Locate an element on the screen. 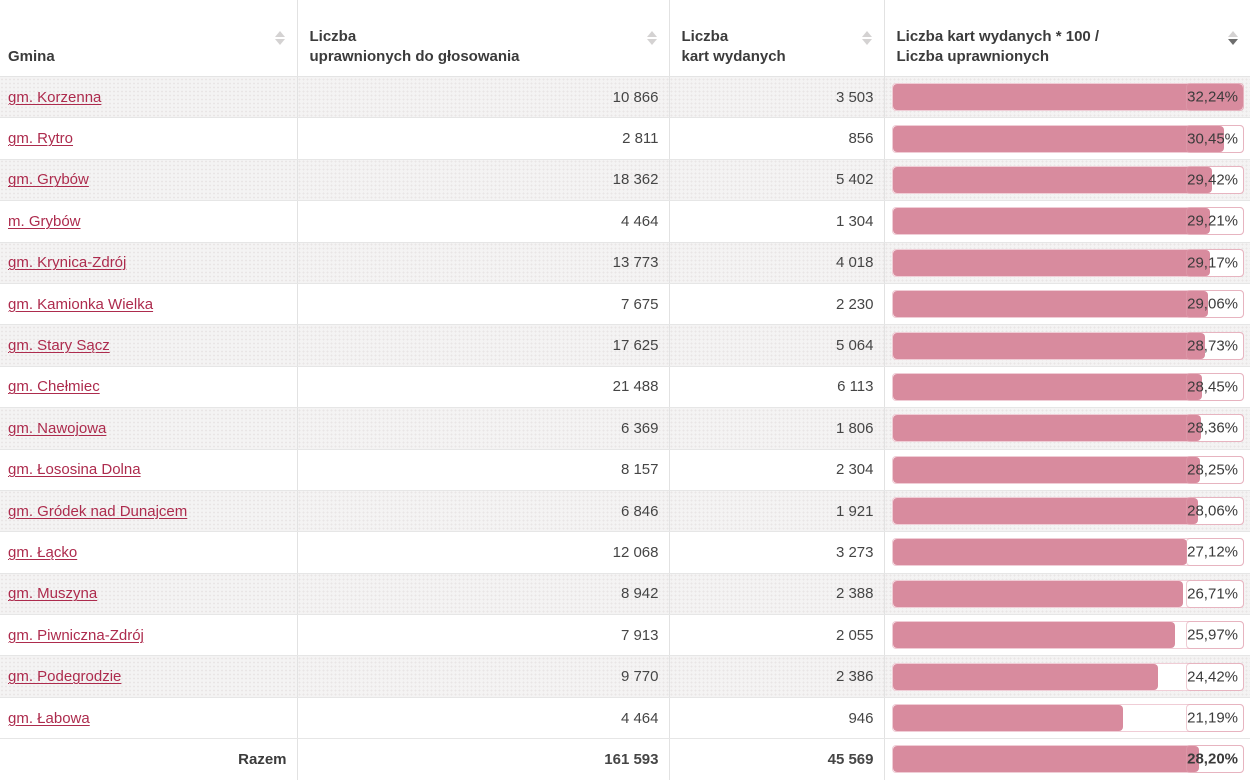 The height and width of the screenshot is (780, 1250). gmina-link: gm. Podegrodzie is located at coordinates (65, 677).